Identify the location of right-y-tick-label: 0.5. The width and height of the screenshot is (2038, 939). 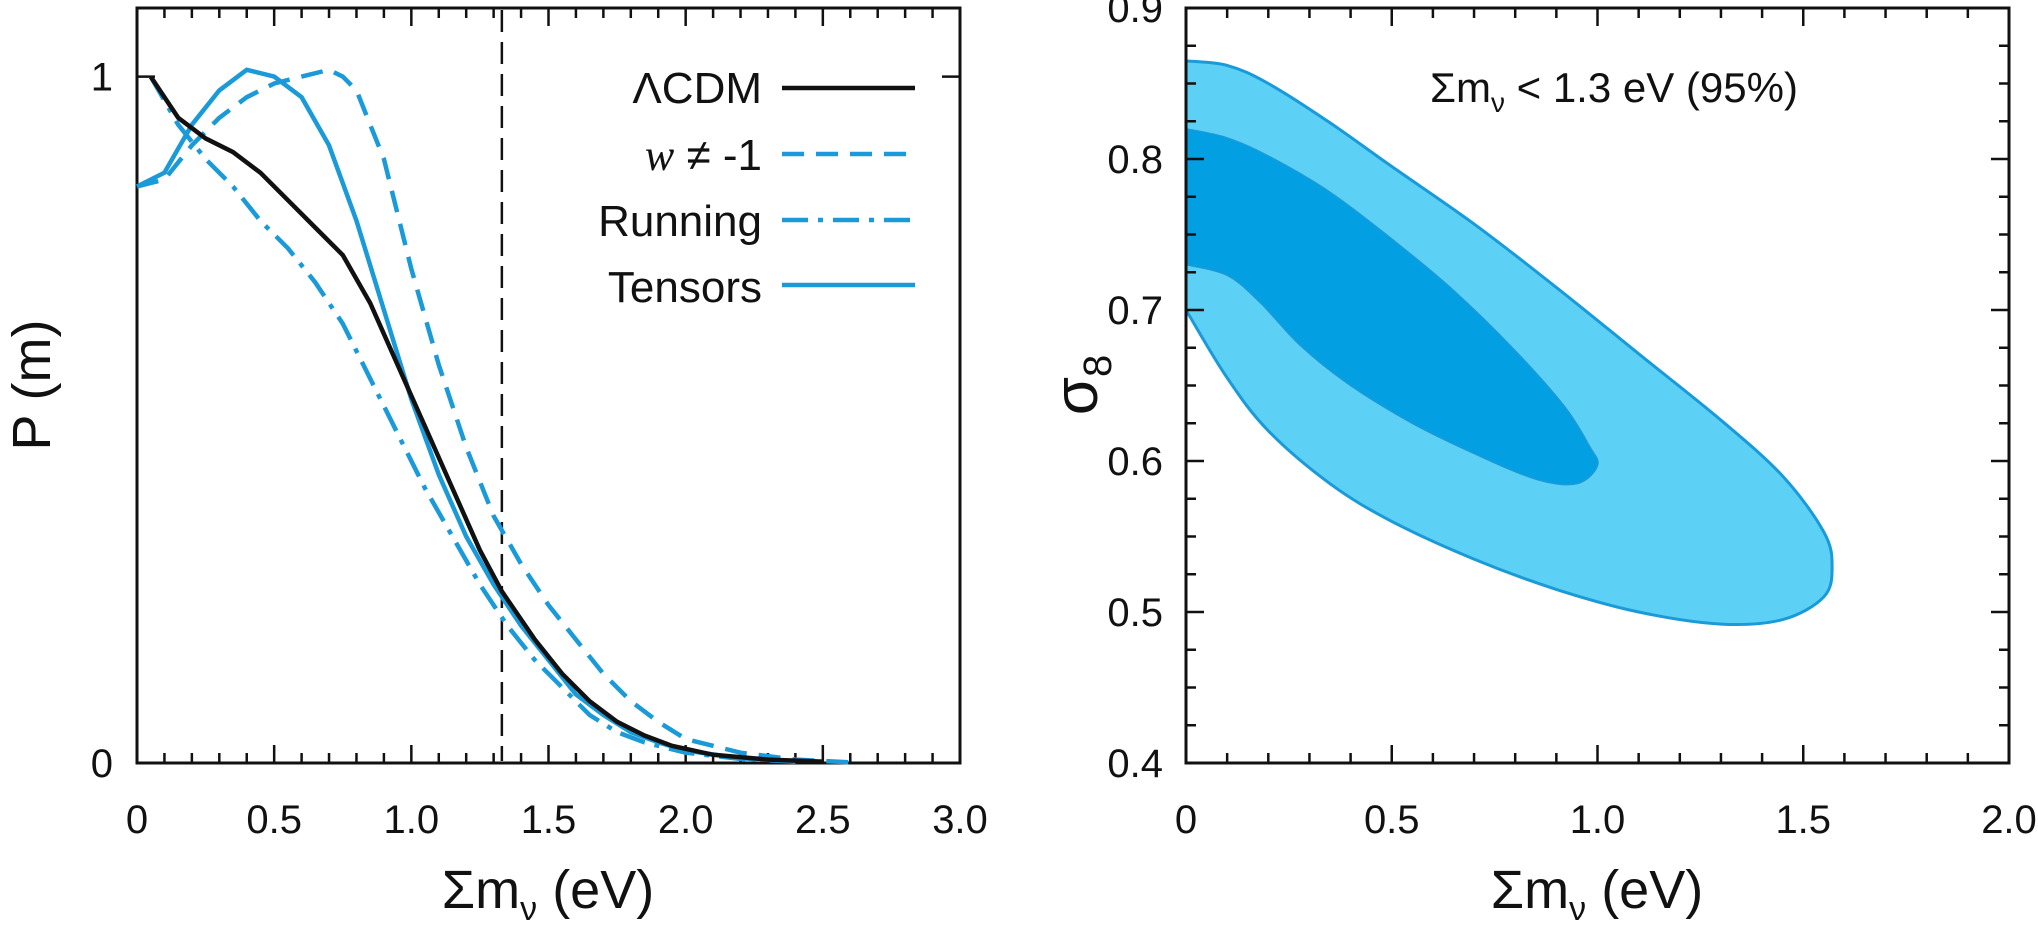
(1135, 613).